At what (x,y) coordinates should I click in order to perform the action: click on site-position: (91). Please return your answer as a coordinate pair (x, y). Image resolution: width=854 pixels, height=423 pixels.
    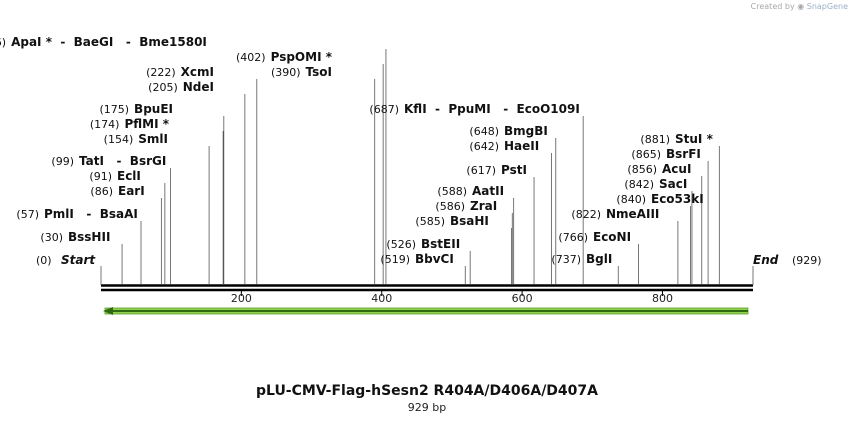
    Looking at the image, I should click on (100, 176).